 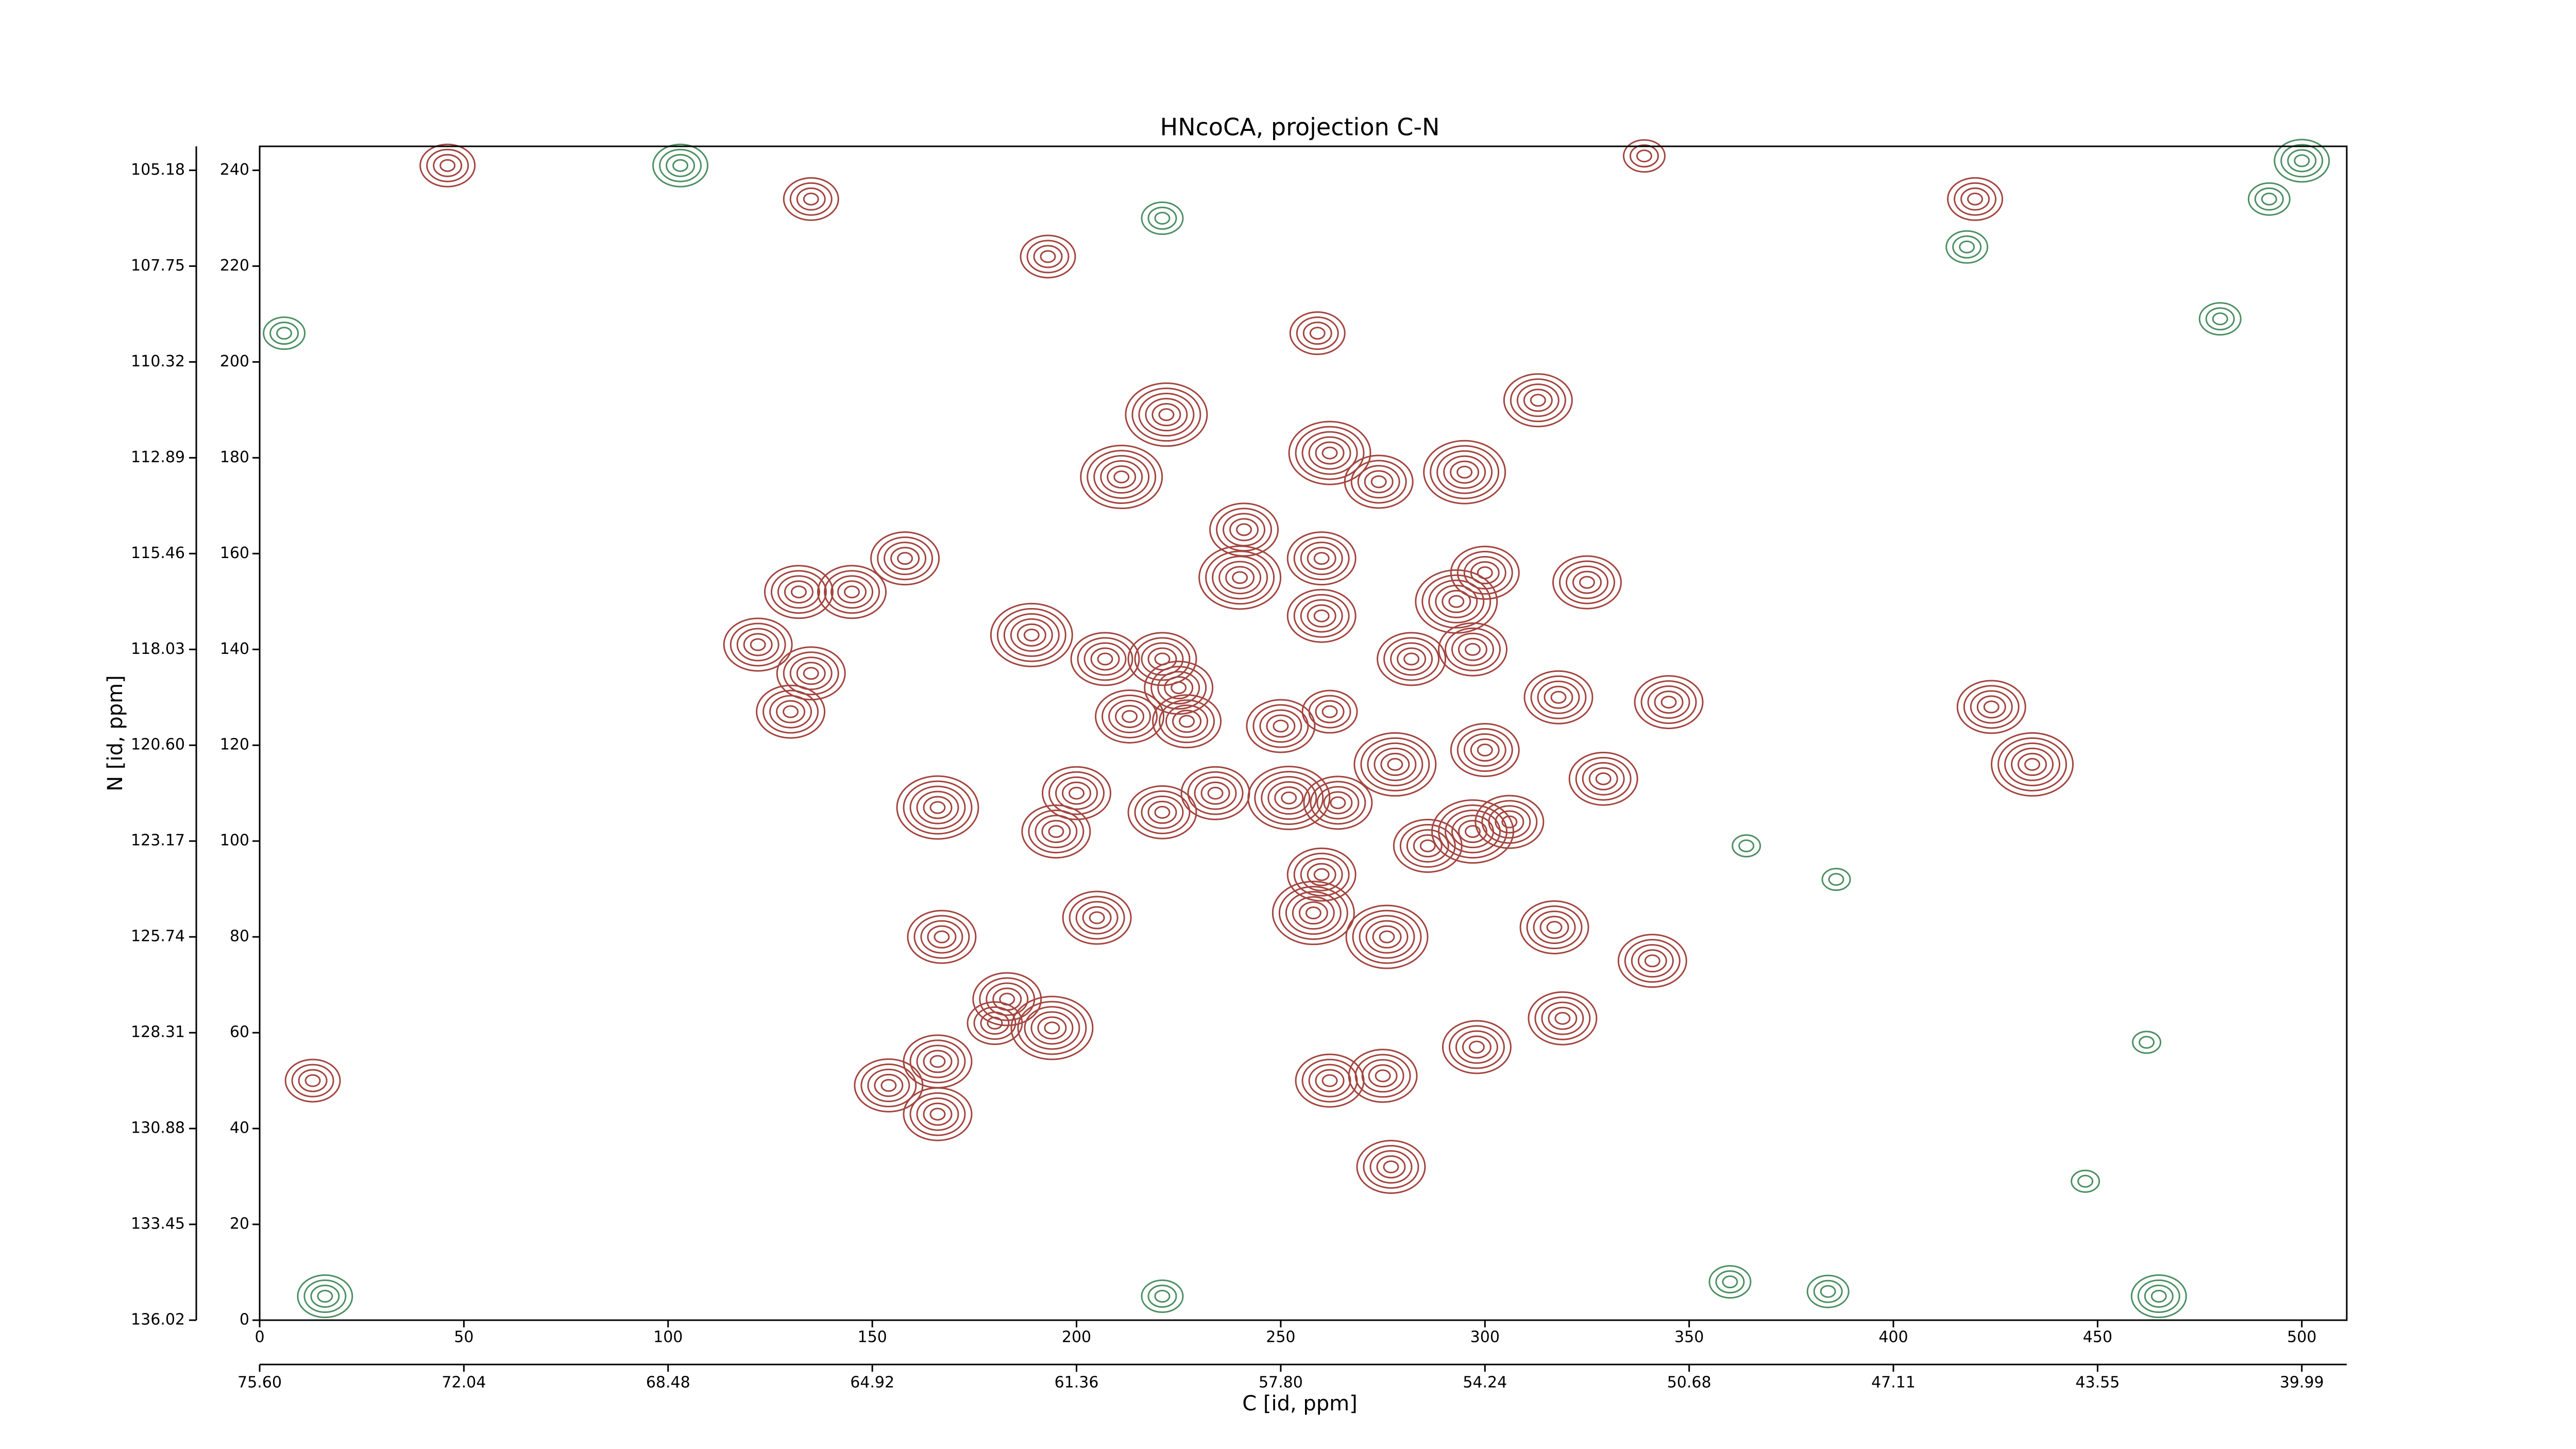 What do you see at coordinates (234, 361) in the screenshot?
I see `y-tick-label: 200` at bounding box center [234, 361].